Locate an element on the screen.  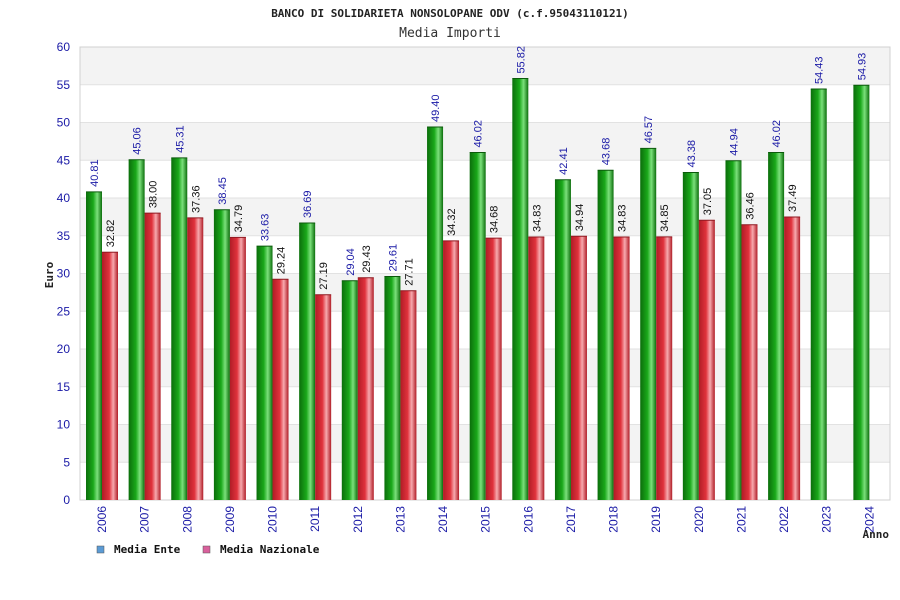
x-tick-label: 2007 is located at coordinates (145, 519).